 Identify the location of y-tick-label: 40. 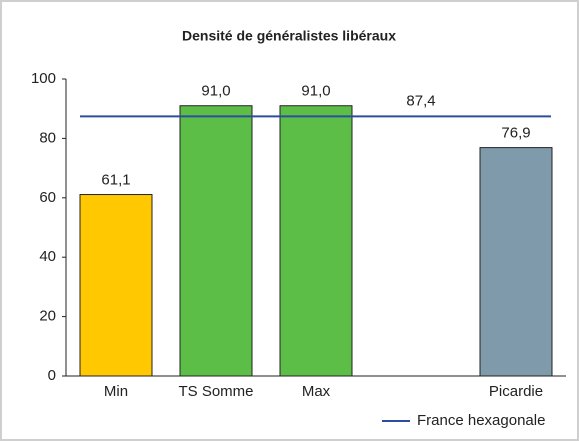
(47, 256).